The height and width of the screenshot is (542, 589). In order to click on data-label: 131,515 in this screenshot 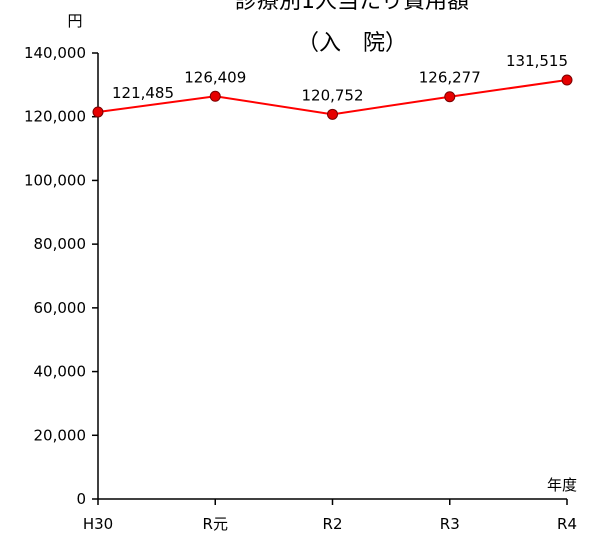, I will do `click(537, 61)`.